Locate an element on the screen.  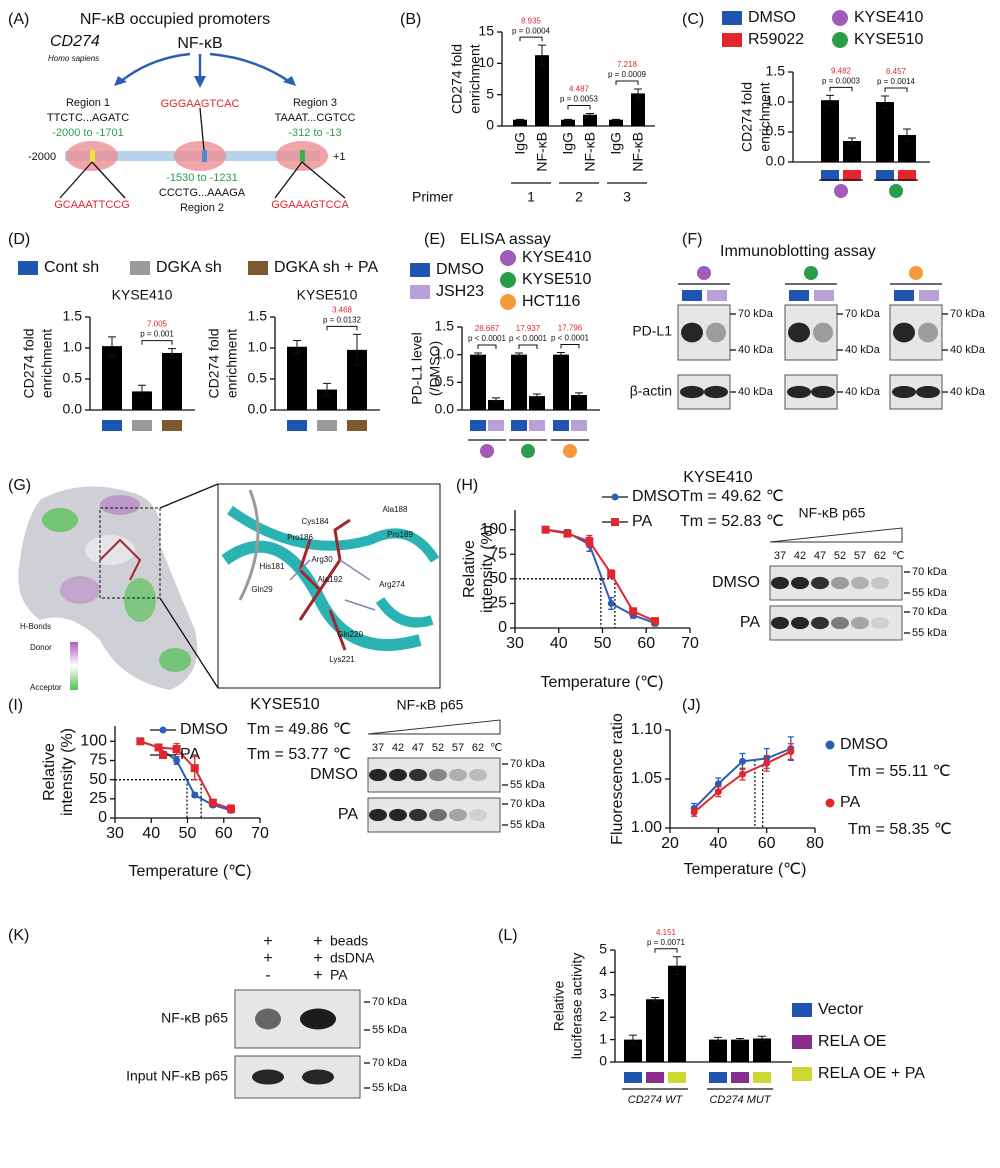
lane-label: 37 is located at coordinates (780, 556).